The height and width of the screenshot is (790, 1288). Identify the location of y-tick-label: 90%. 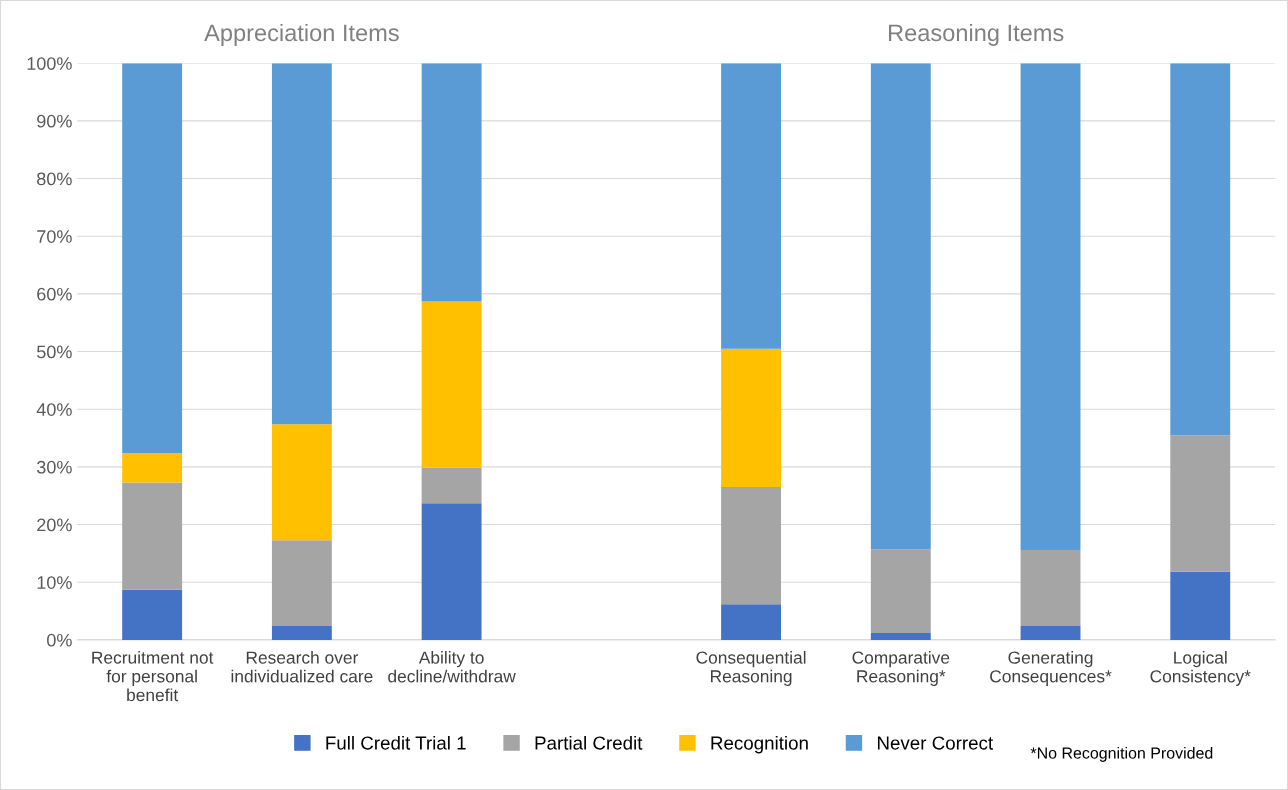
(54, 121).